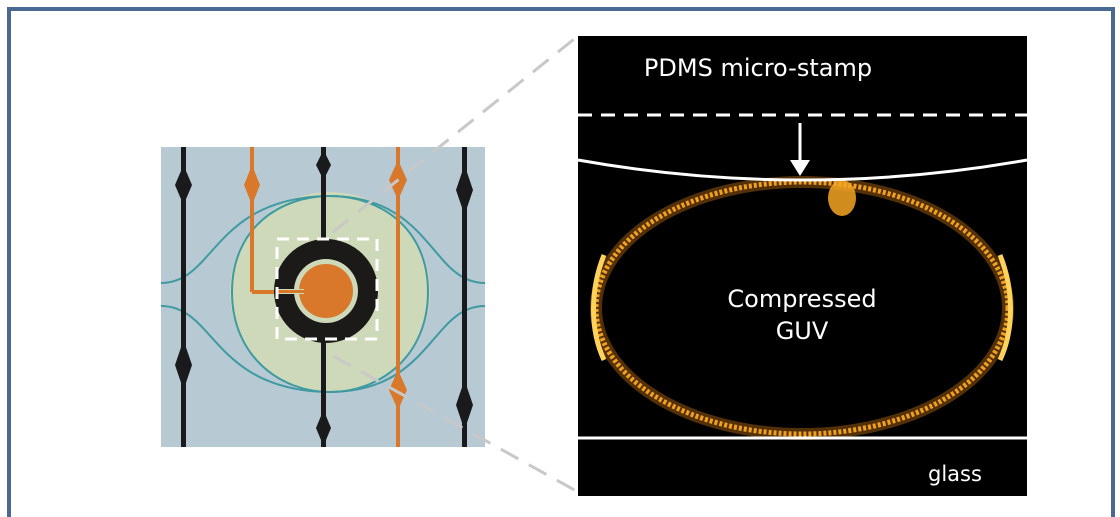  Describe the element at coordinates (802, 315) in the screenshot. I see `guv-label: Compressed GUV` at that location.